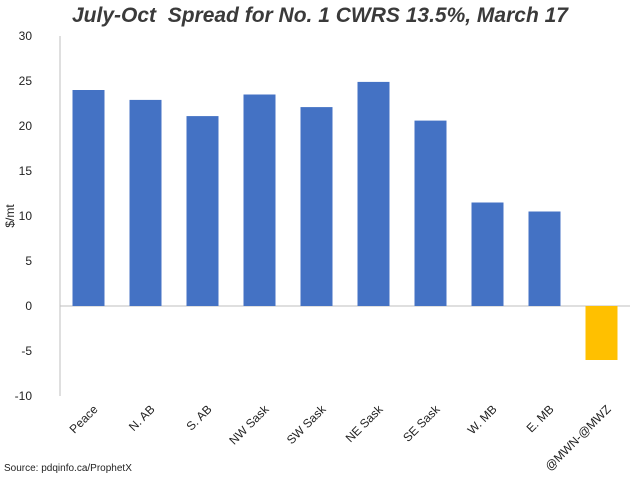  I want to click on y-axis-label: $/mt, so click(10, 216).